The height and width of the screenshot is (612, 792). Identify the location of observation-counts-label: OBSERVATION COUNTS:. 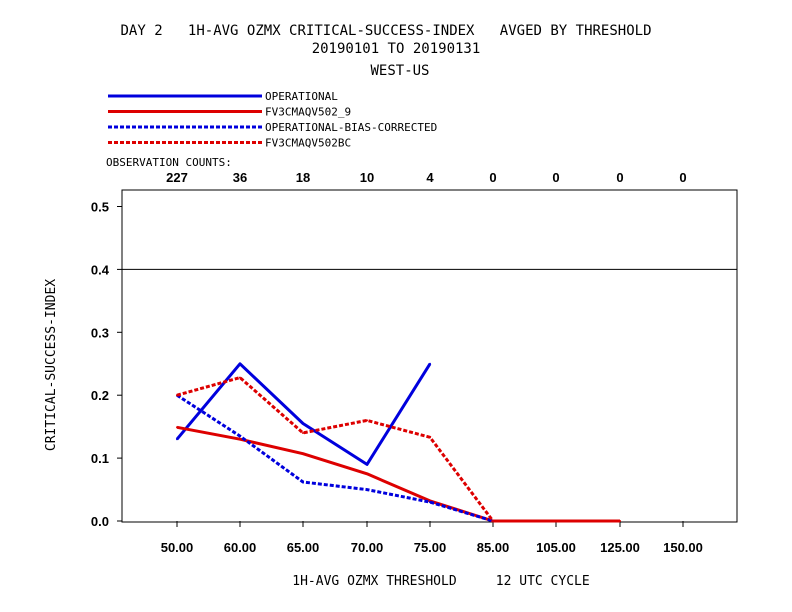
(169, 162).